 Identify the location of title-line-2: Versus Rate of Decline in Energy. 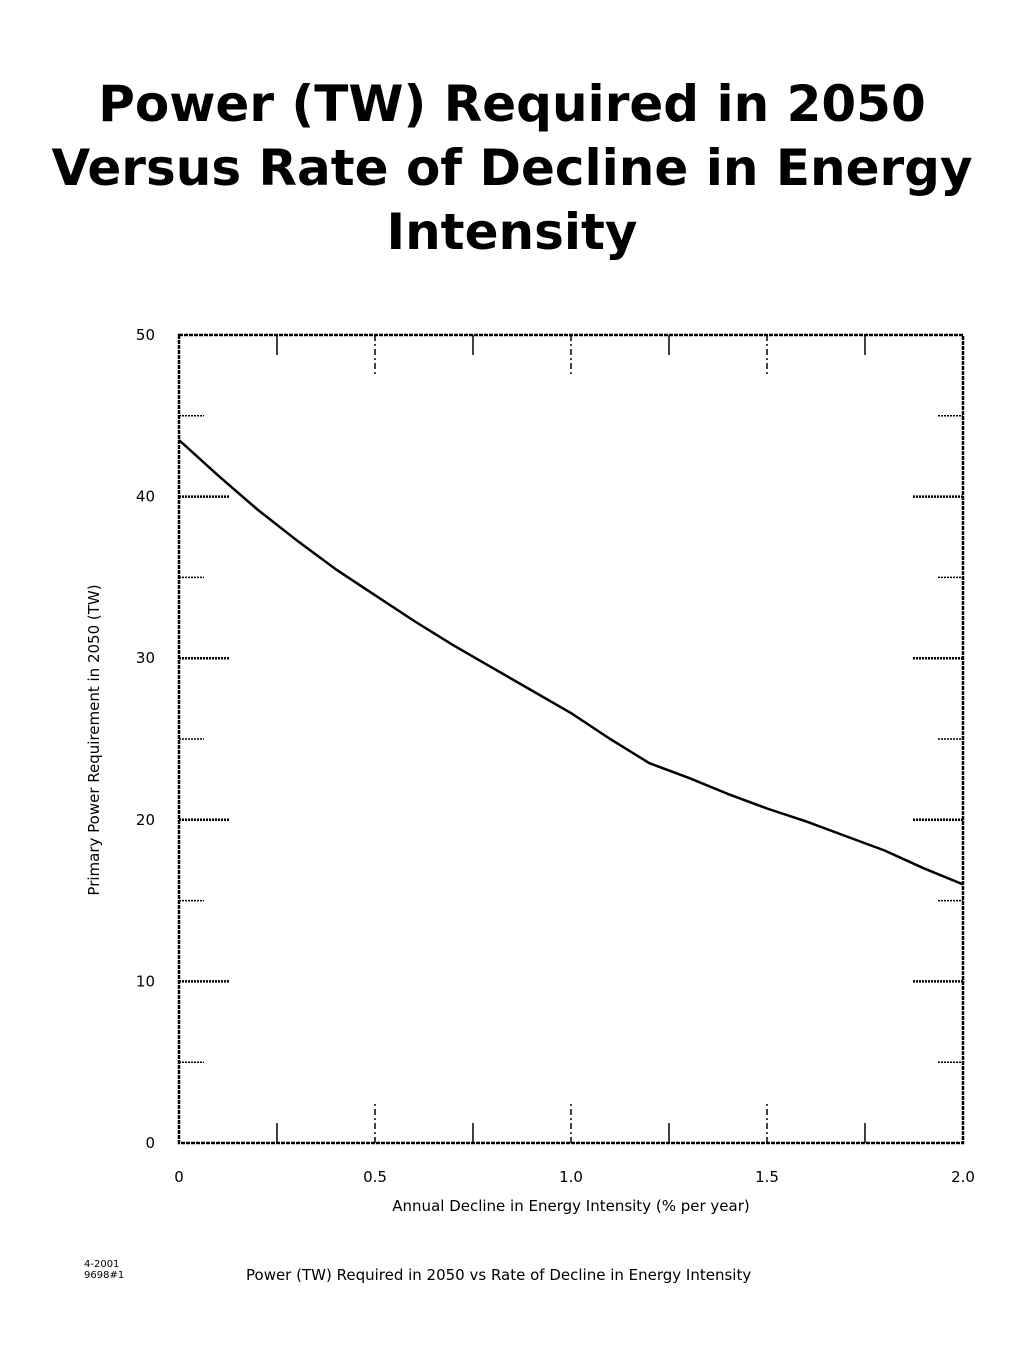
(512, 168).